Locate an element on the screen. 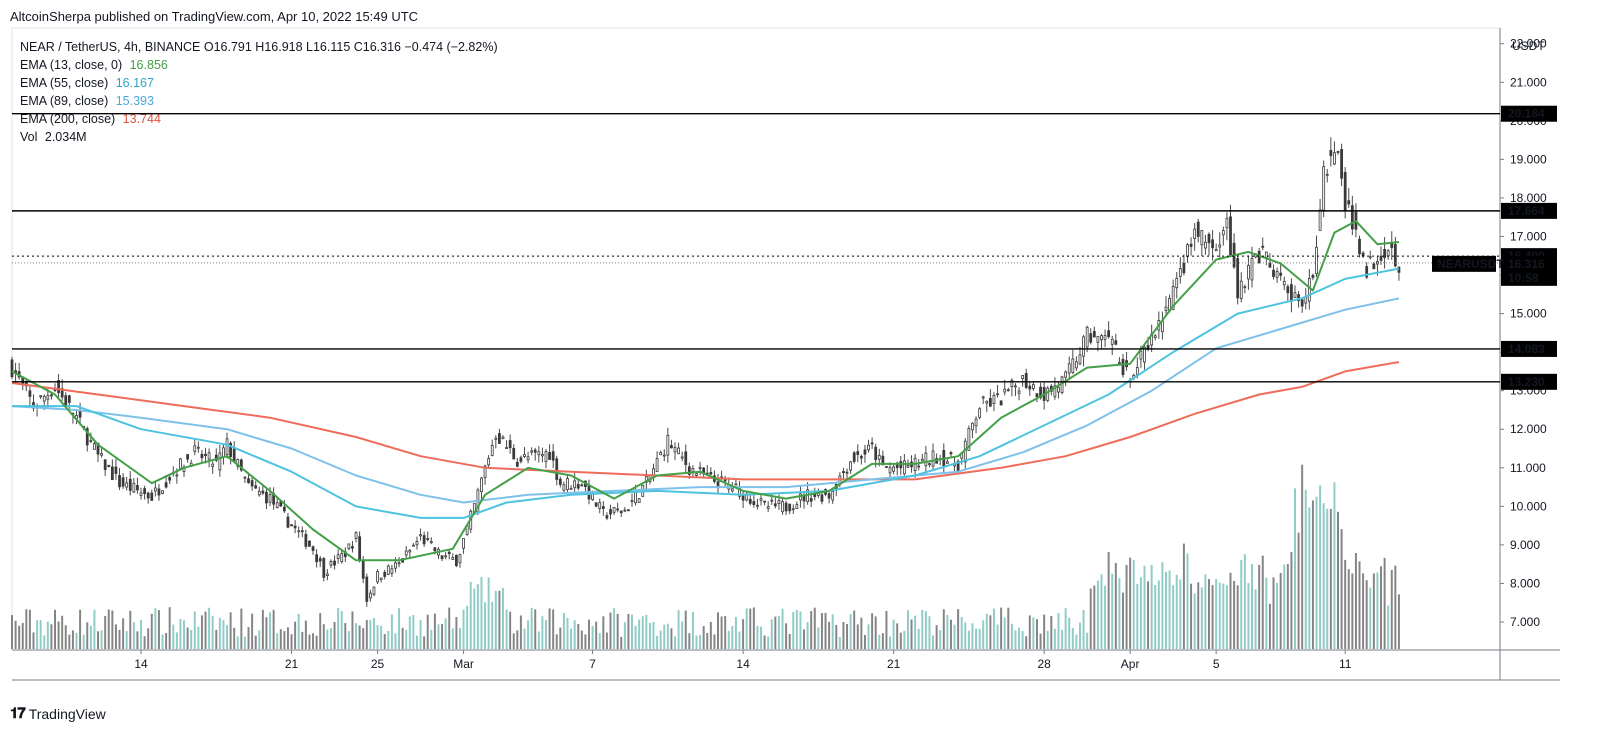 This screenshot has width=1600, height=732. x-tick-label: 14 is located at coordinates (141, 664).